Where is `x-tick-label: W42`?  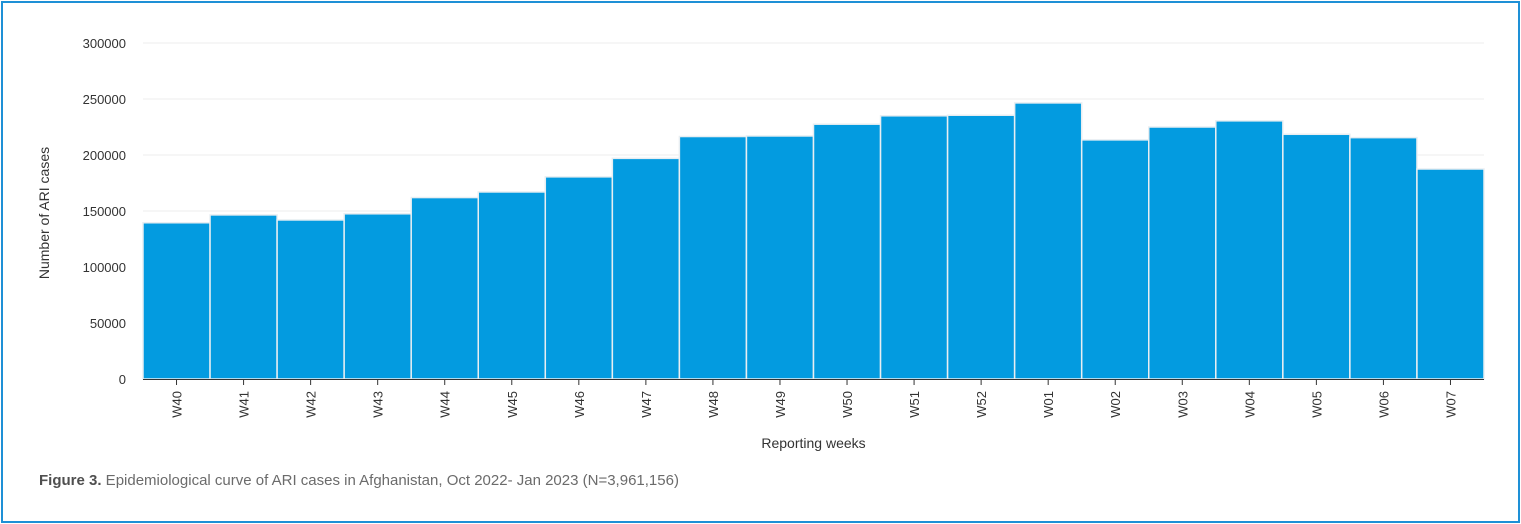
x-tick-label: W42 is located at coordinates (311, 404).